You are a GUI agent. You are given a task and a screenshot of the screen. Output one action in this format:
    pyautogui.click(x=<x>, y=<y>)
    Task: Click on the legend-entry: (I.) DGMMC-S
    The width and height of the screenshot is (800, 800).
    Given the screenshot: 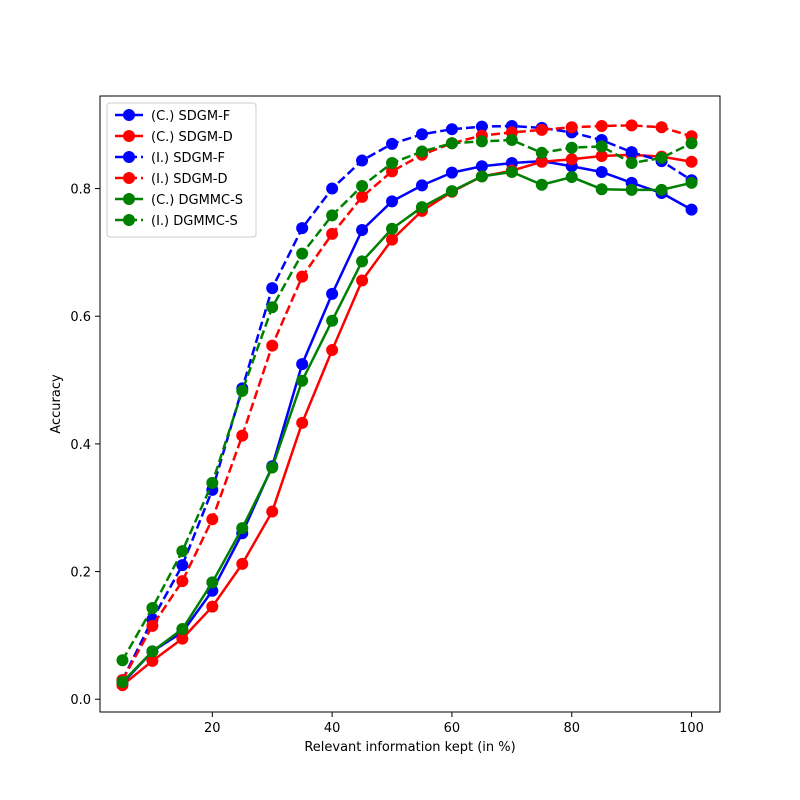 What is the action you would take?
    pyautogui.click(x=176, y=221)
    